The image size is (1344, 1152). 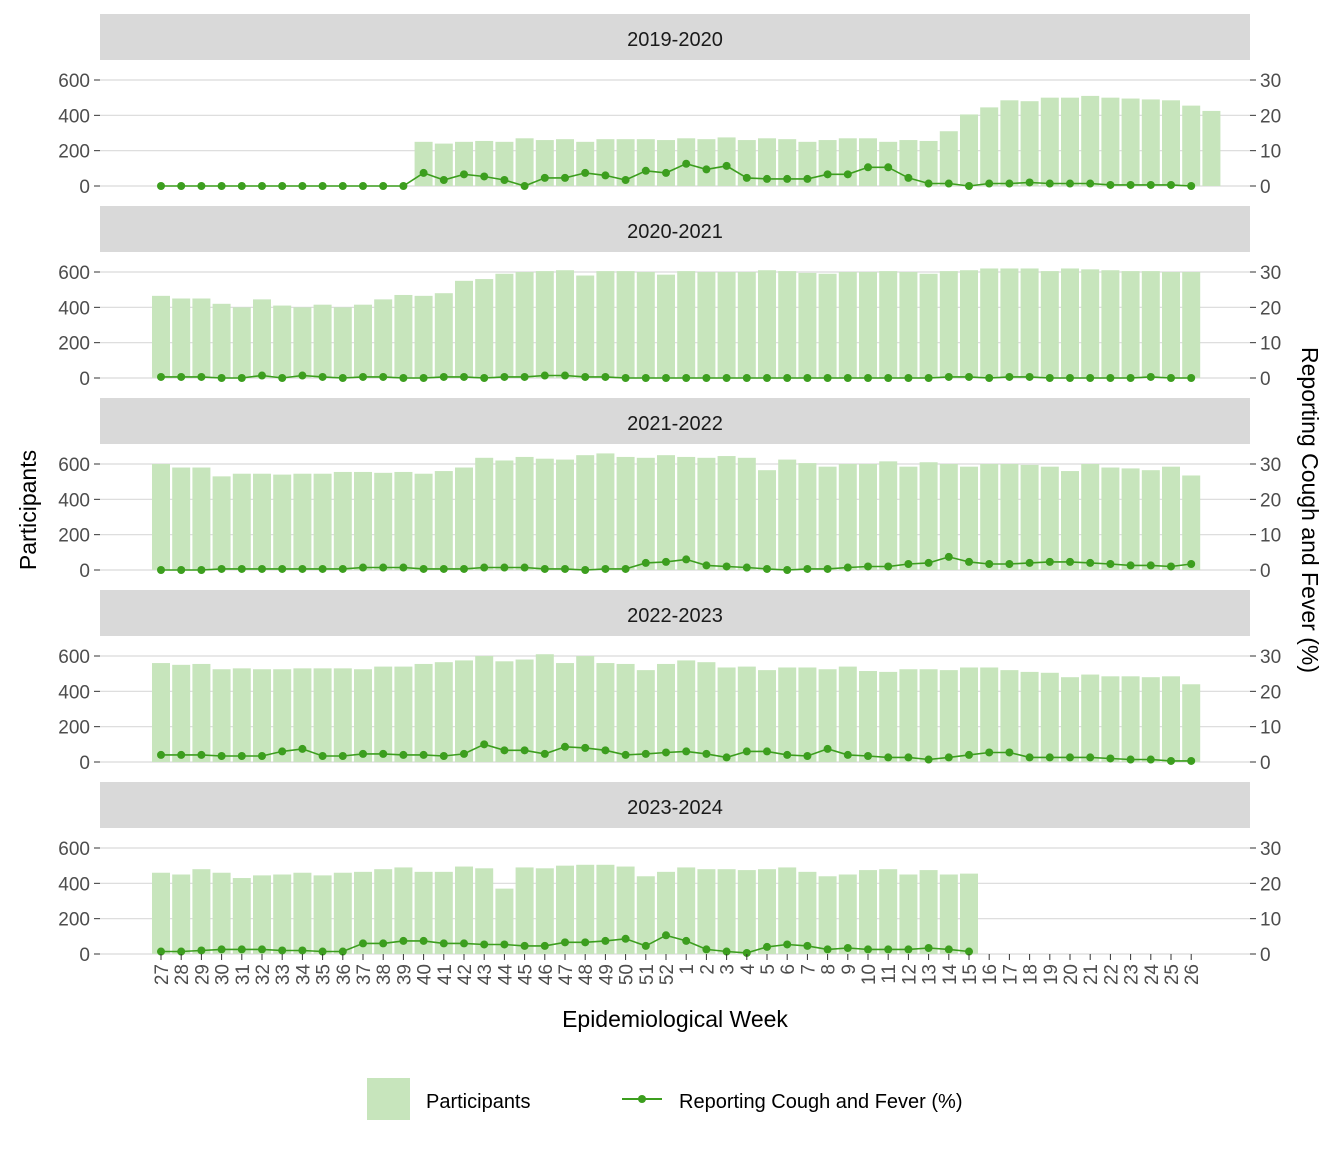 What do you see at coordinates (283, 974) in the screenshot?
I see `x-tick-label: 33` at bounding box center [283, 974].